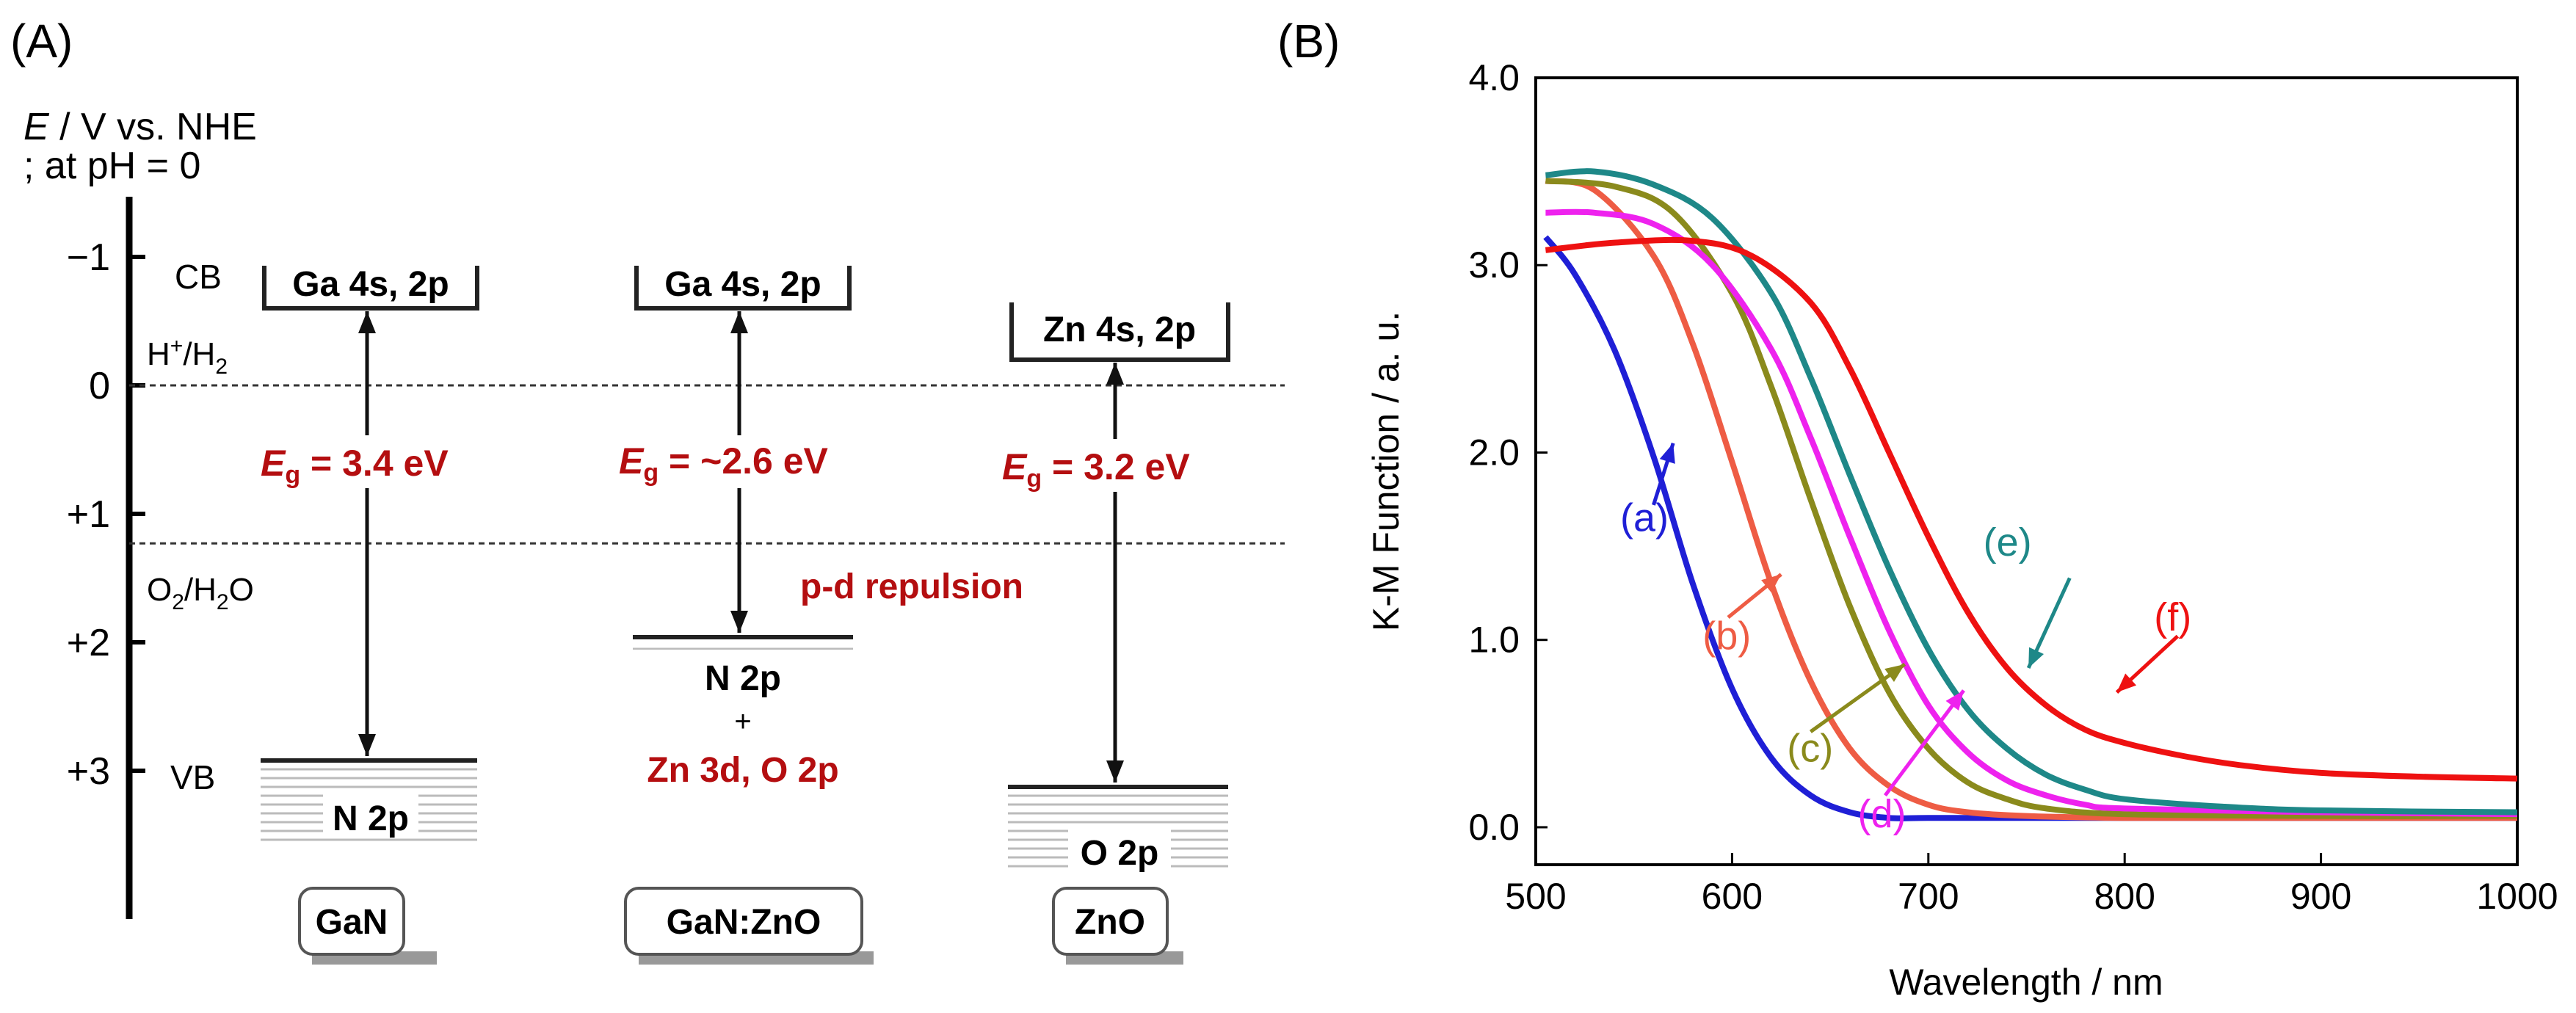 The height and width of the screenshot is (1013, 2576). Describe the element at coordinates (739, 322) in the screenshot. I see `ganzno-arrow-up` at that location.